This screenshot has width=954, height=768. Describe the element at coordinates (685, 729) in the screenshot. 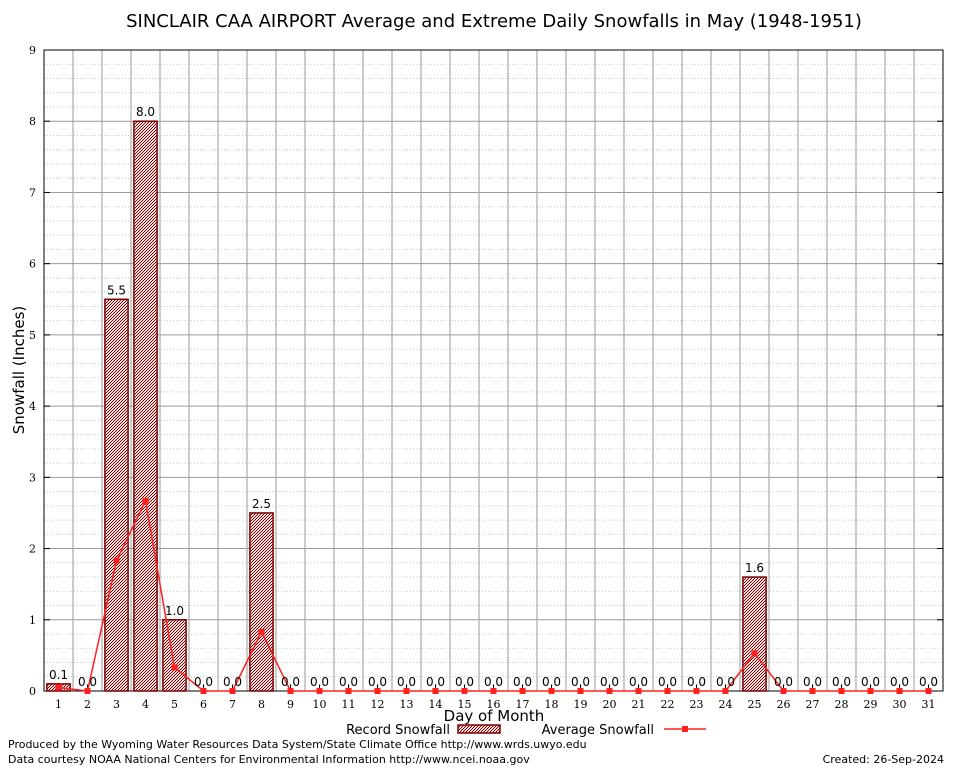

I see `legend-average-marker` at that location.